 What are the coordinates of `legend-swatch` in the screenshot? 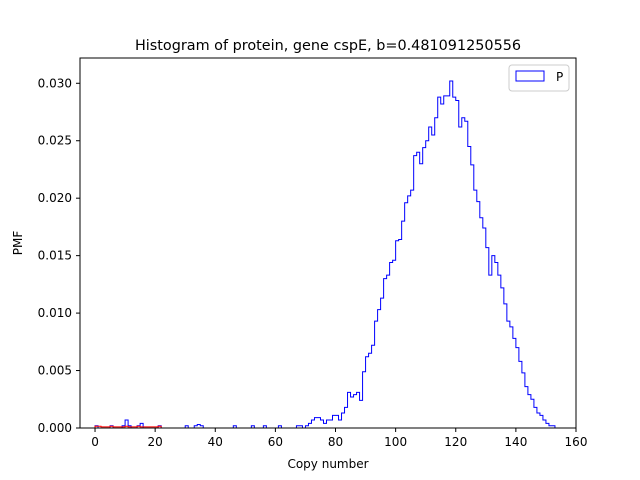 It's located at (530, 76).